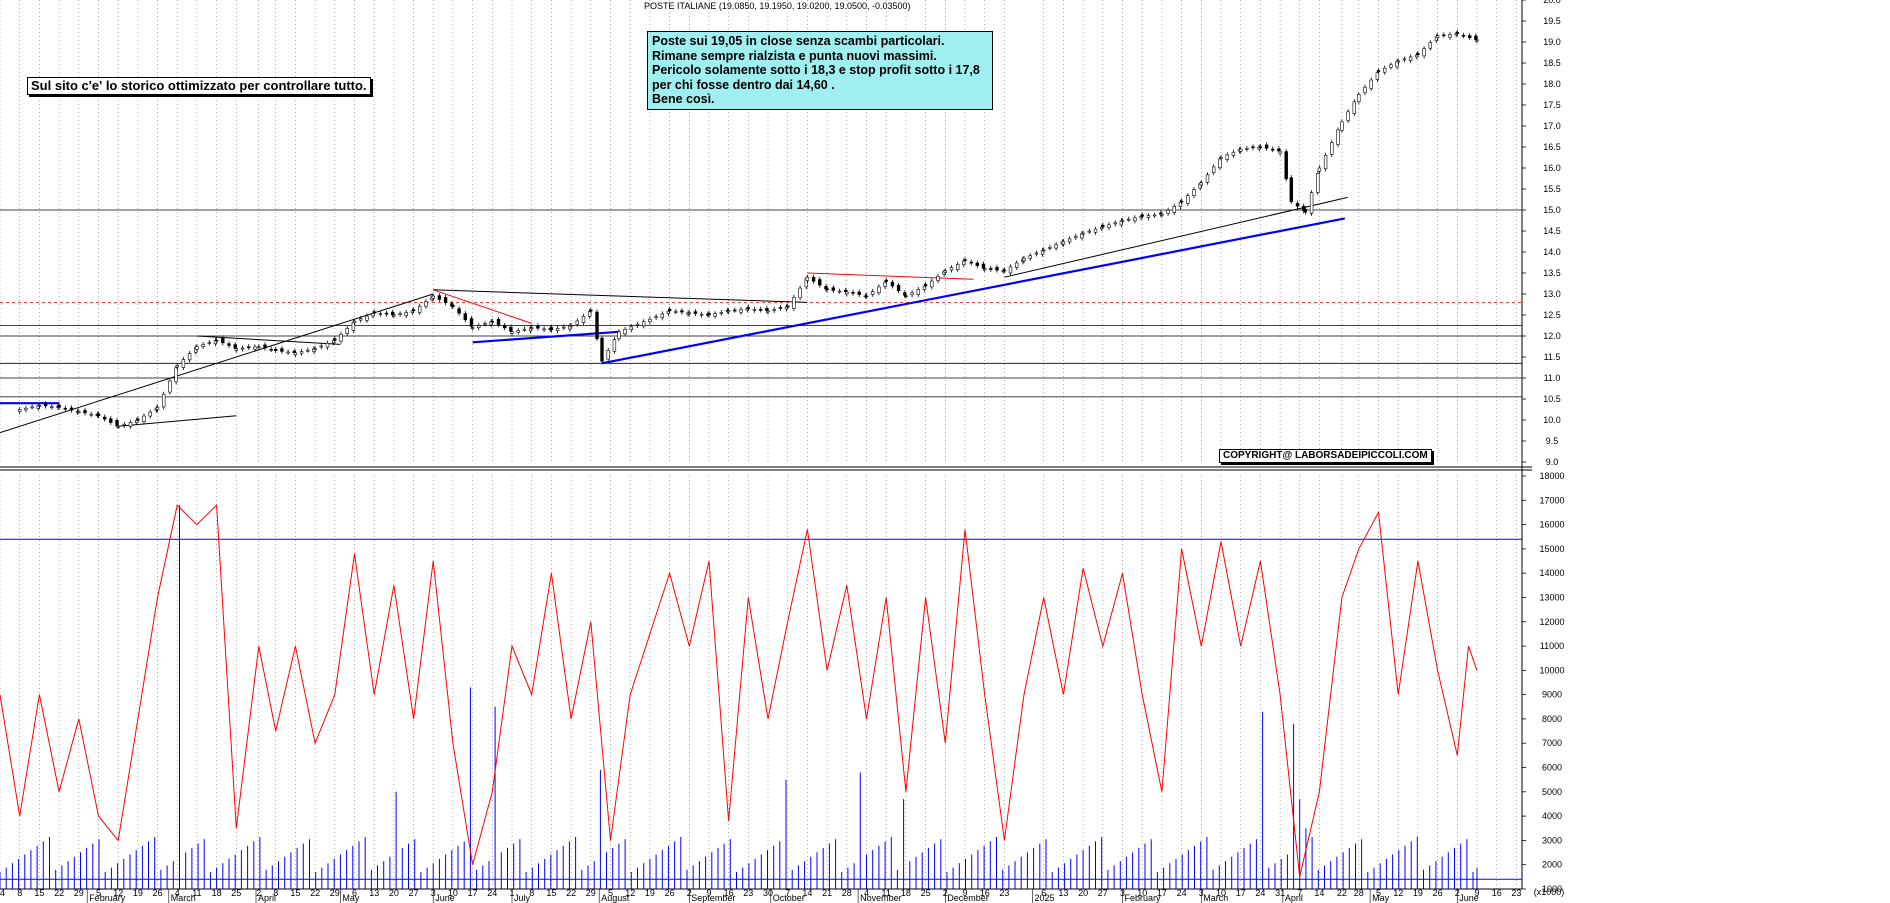 The image size is (1890, 903). I want to click on month-label: February, so click(107, 898).